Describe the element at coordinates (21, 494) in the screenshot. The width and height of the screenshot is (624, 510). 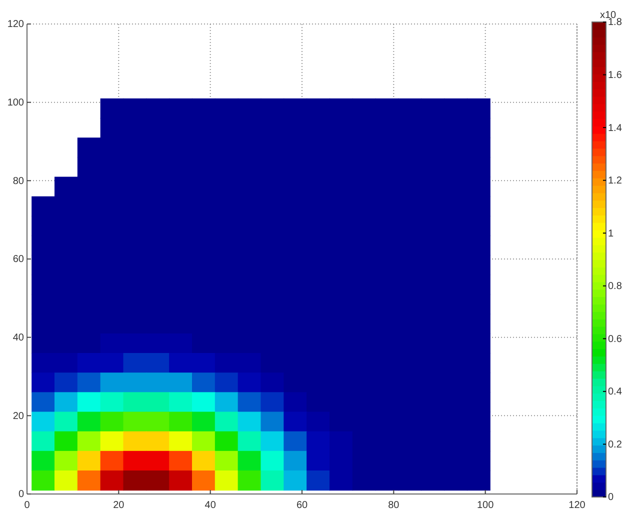
I see `y-tick-label: 0` at that location.